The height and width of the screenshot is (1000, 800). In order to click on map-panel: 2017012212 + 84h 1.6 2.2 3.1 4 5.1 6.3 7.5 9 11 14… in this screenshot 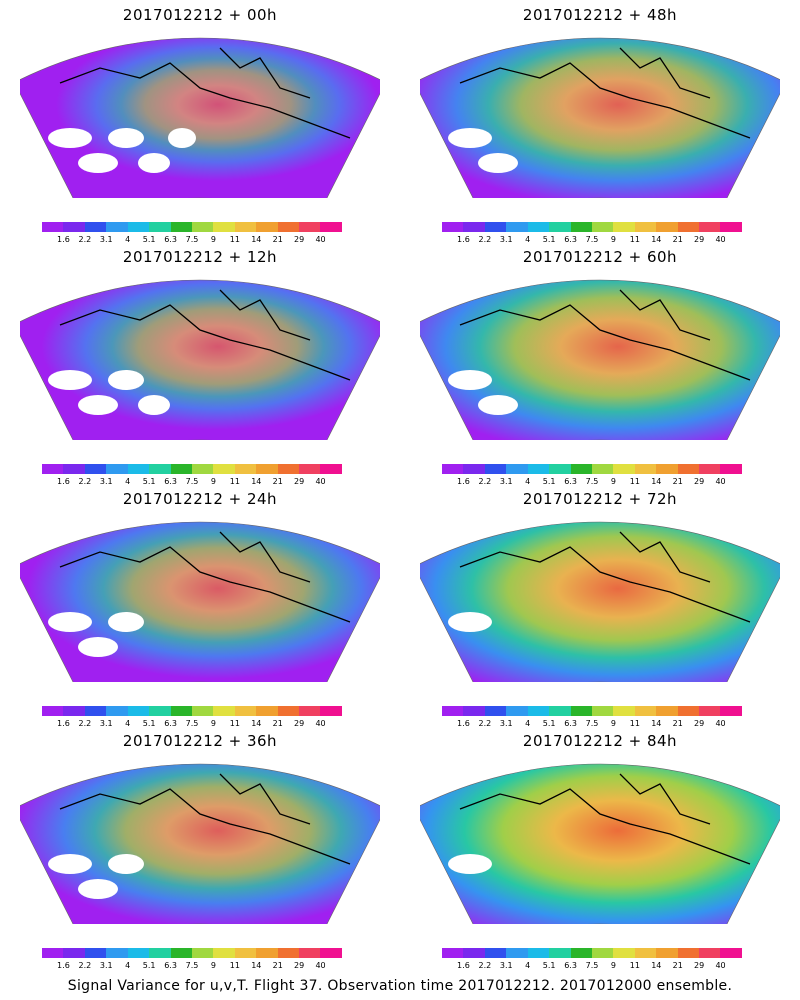, I will do `click(600, 848)`.